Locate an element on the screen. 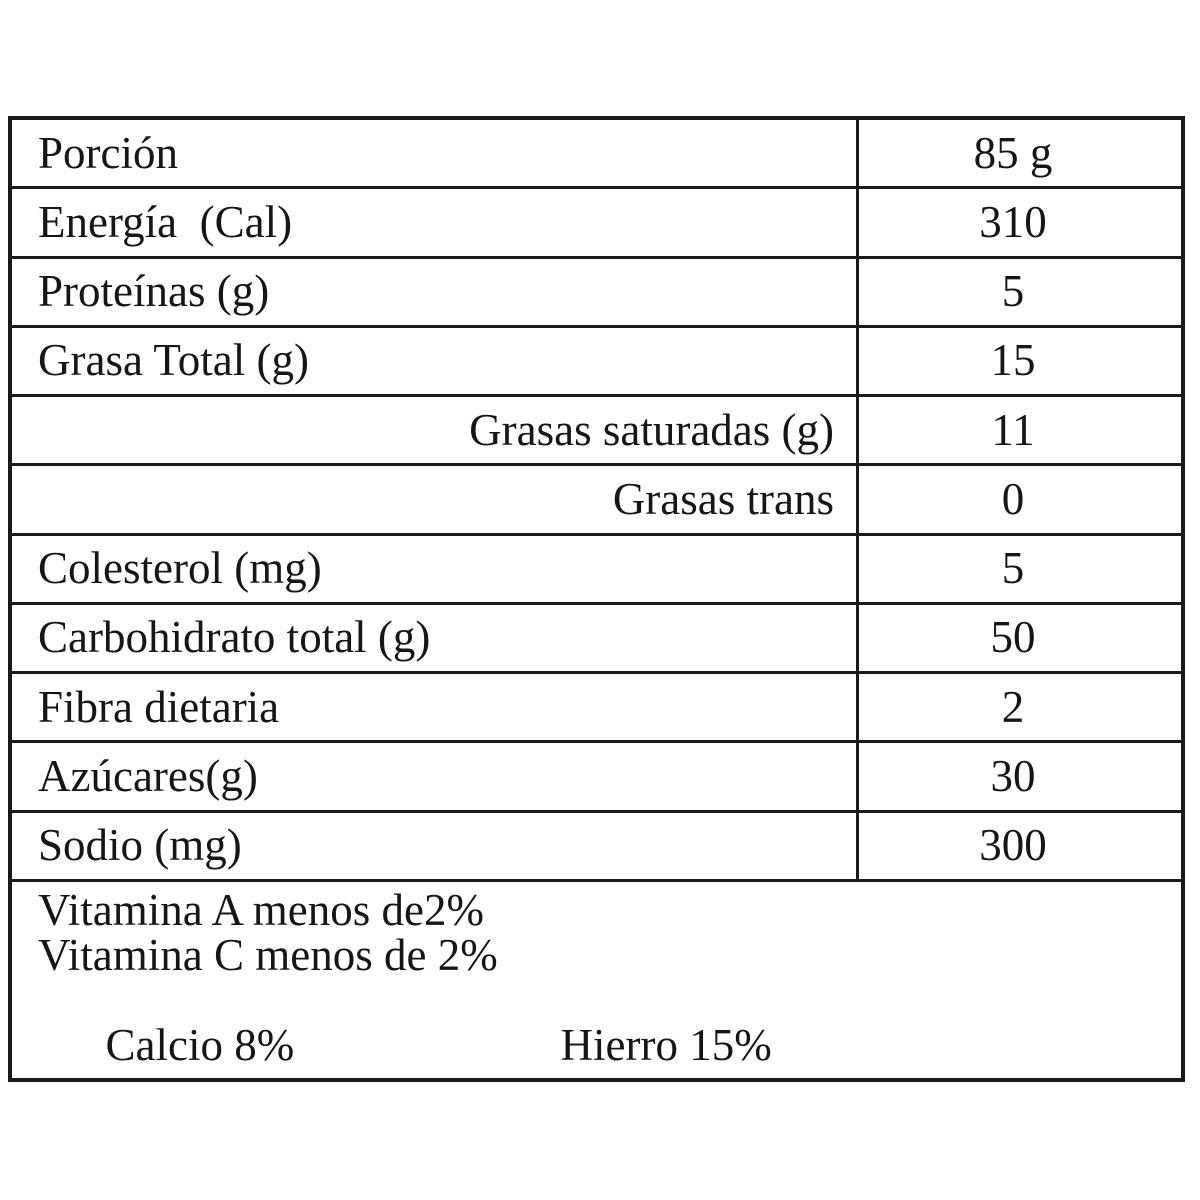  table-row: Porción 85 g is located at coordinates (596, 155).